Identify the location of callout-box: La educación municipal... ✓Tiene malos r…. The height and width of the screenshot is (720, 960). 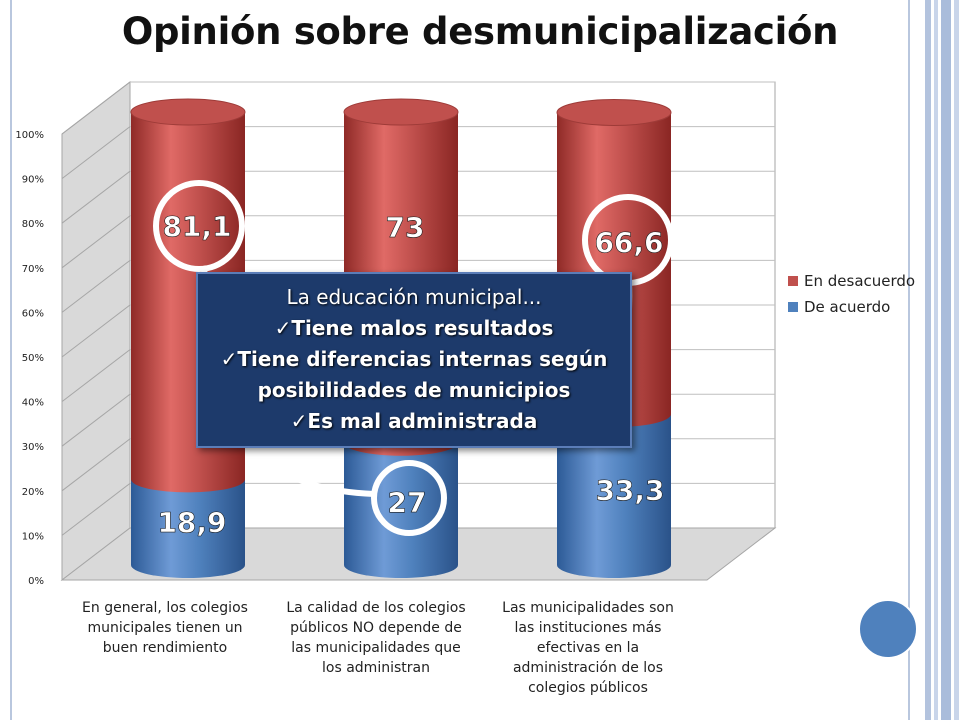
(414, 360).